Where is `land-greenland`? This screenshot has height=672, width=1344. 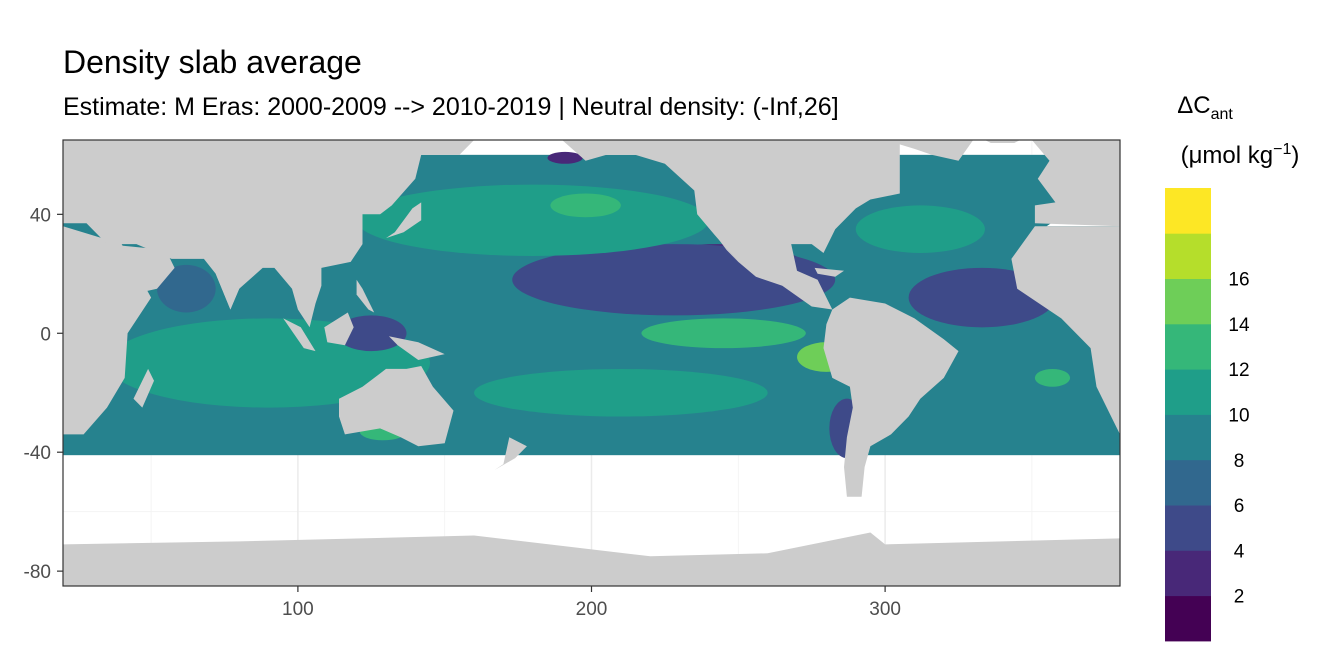 land-greenland is located at coordinates (929, 150).